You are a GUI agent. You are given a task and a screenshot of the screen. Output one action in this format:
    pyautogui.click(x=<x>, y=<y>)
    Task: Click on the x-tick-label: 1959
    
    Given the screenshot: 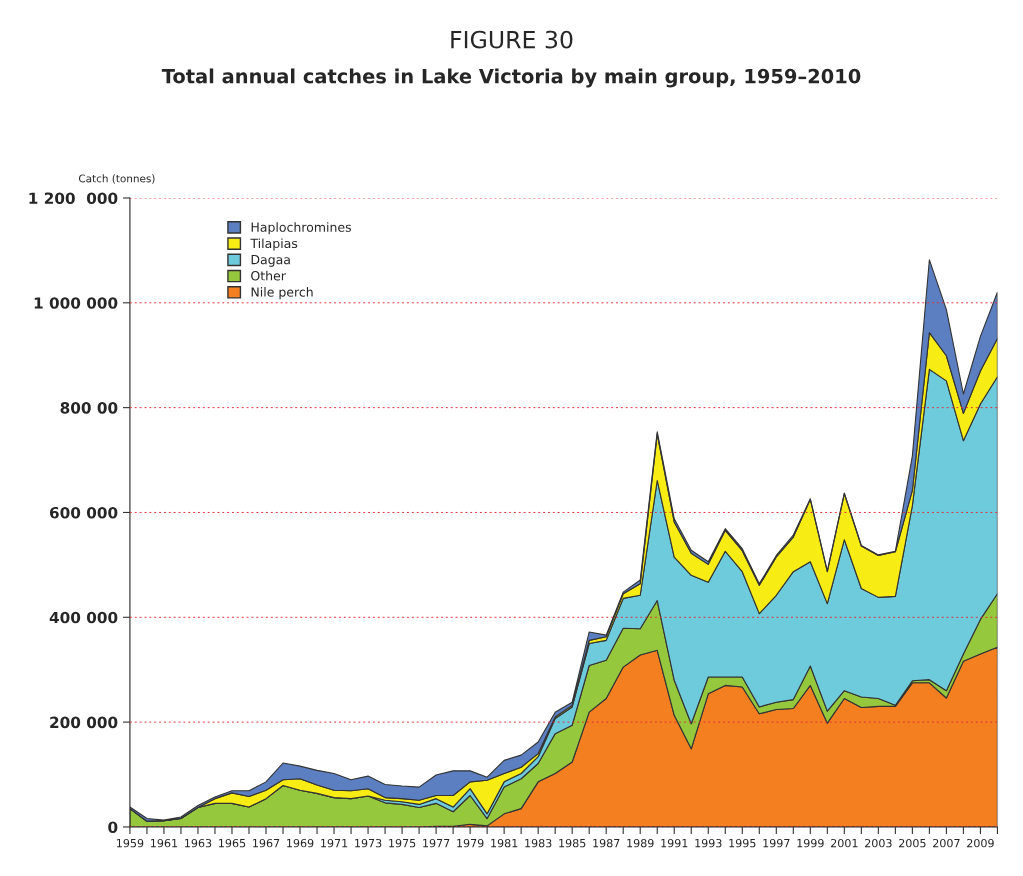 What is the action you would take?
    pyautogui.click(x=130, y=843)
    